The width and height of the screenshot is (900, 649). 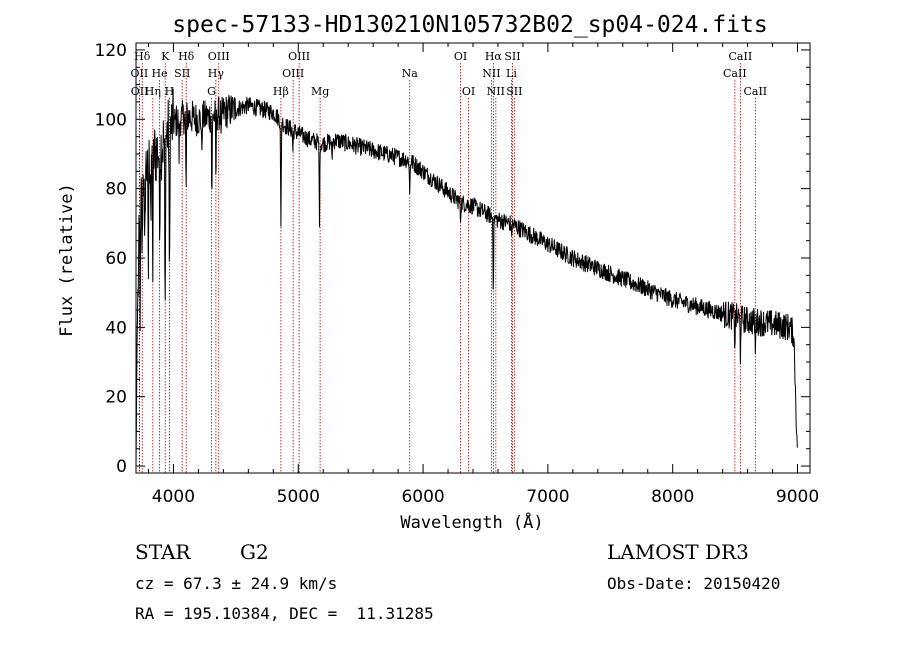 What do you see at coordinates (111, 51) in the screenshot?
I see `y-tick-label: 120` at bounding box center [111, 51].